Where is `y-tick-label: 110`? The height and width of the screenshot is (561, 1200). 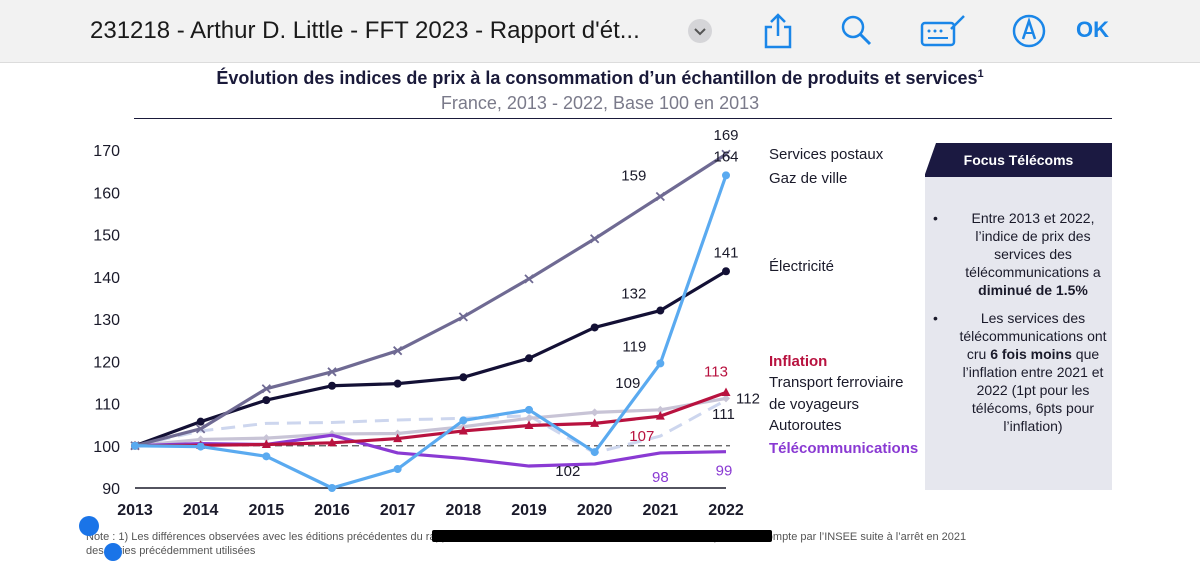
y-tick-label: 110 is located at coordinates (107, 405).